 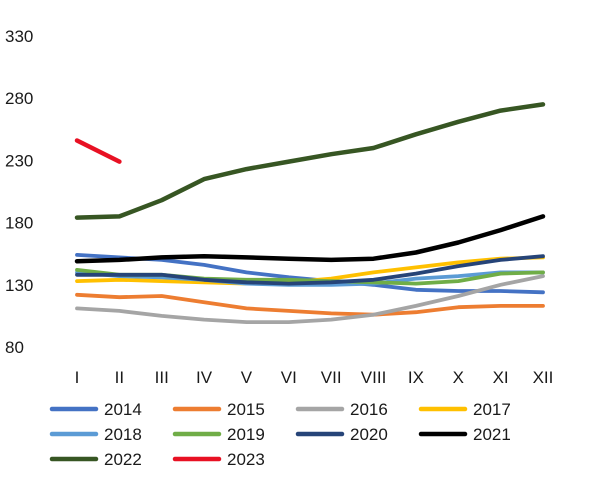 I want to click on x-tick-label: IV, so click(x=204, y=377).